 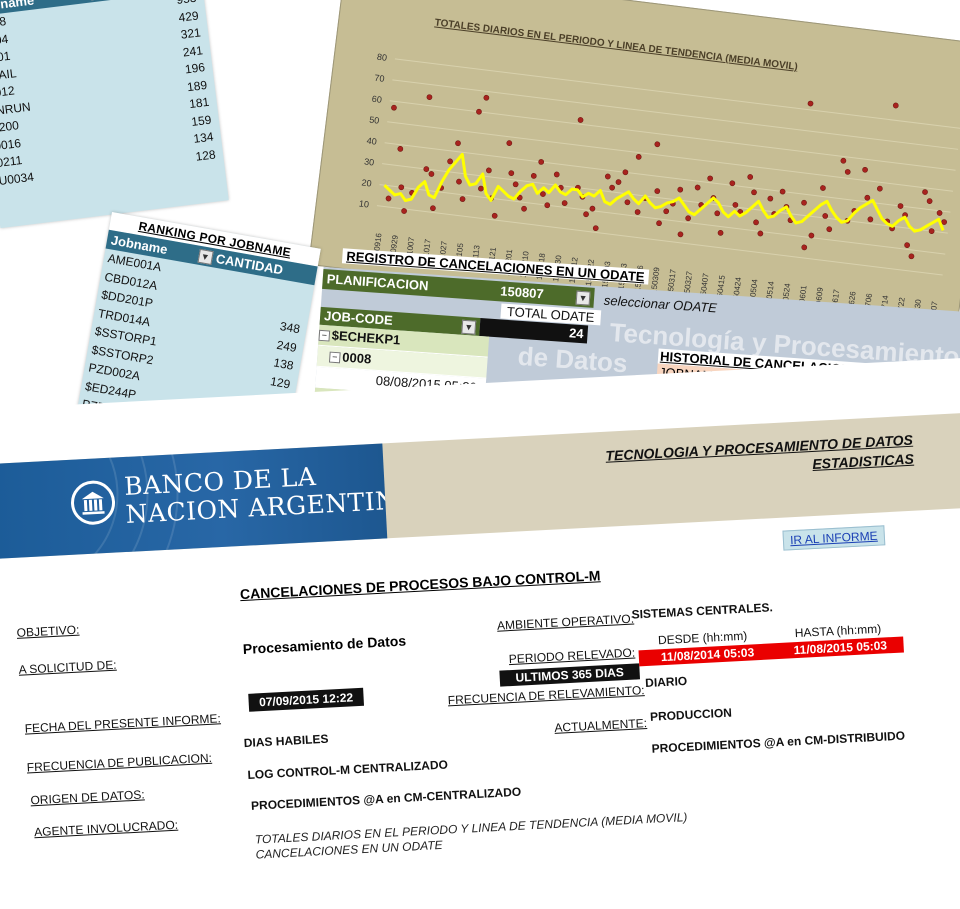 What do you see at coordinates (93, 503) in the screenshot?
I see `bank-emblem-icon` at bounding box center [93, 503].